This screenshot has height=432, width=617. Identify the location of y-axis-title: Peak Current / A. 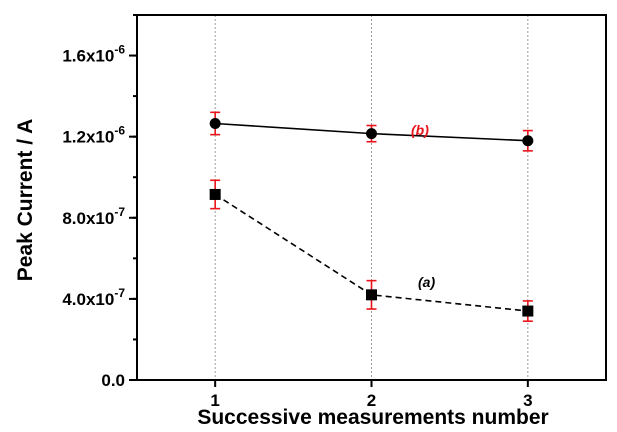
(25, 200).